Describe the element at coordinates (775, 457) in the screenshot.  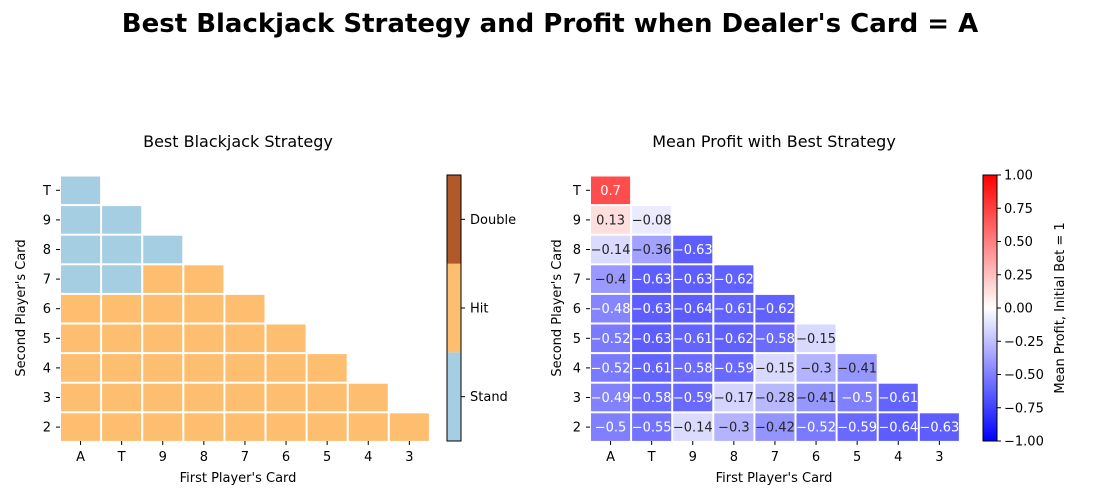
I see `profit-x-tick-label: 7` at that location.